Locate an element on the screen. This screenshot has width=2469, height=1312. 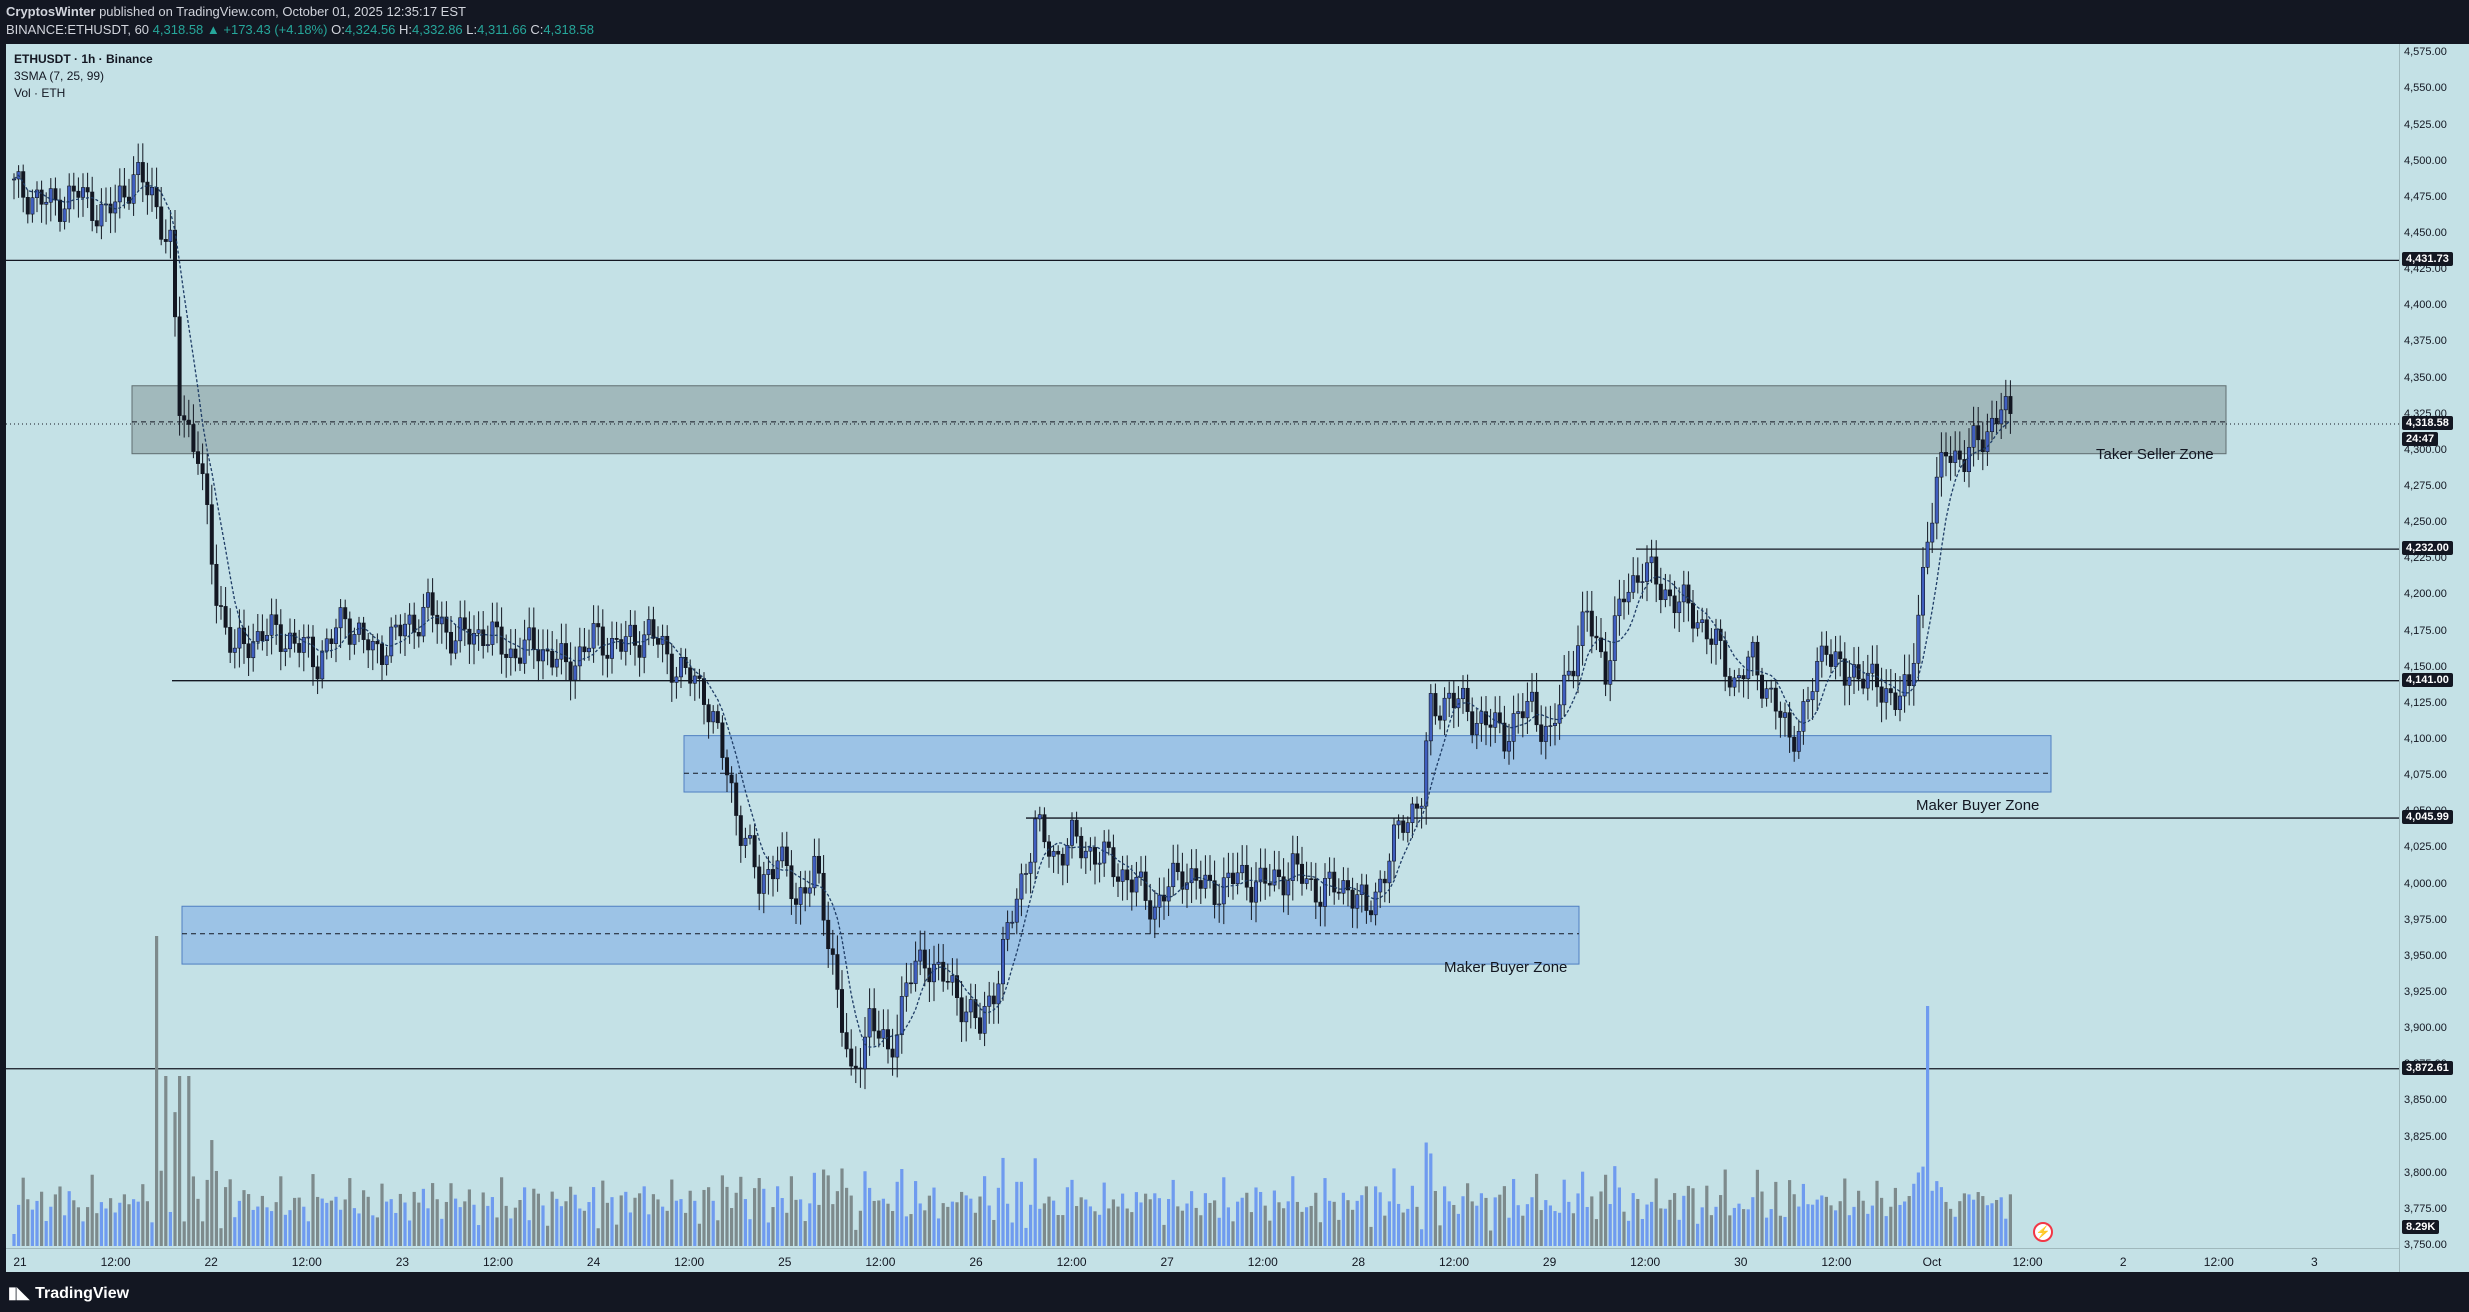
snapshot-icon: ⚡ is located at coordinates (2043, 1232).